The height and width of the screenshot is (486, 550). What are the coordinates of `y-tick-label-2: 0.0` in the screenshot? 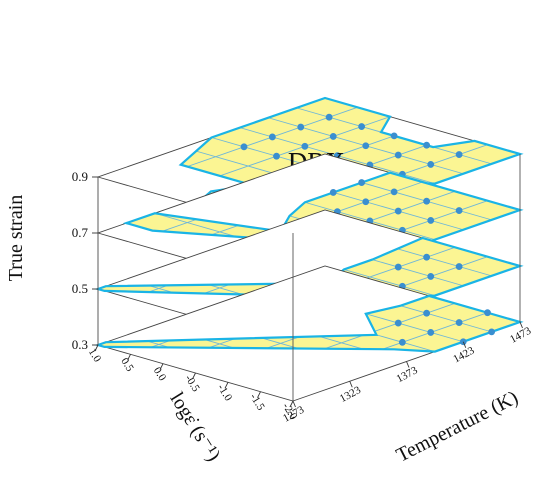 It's located at (160, 374).